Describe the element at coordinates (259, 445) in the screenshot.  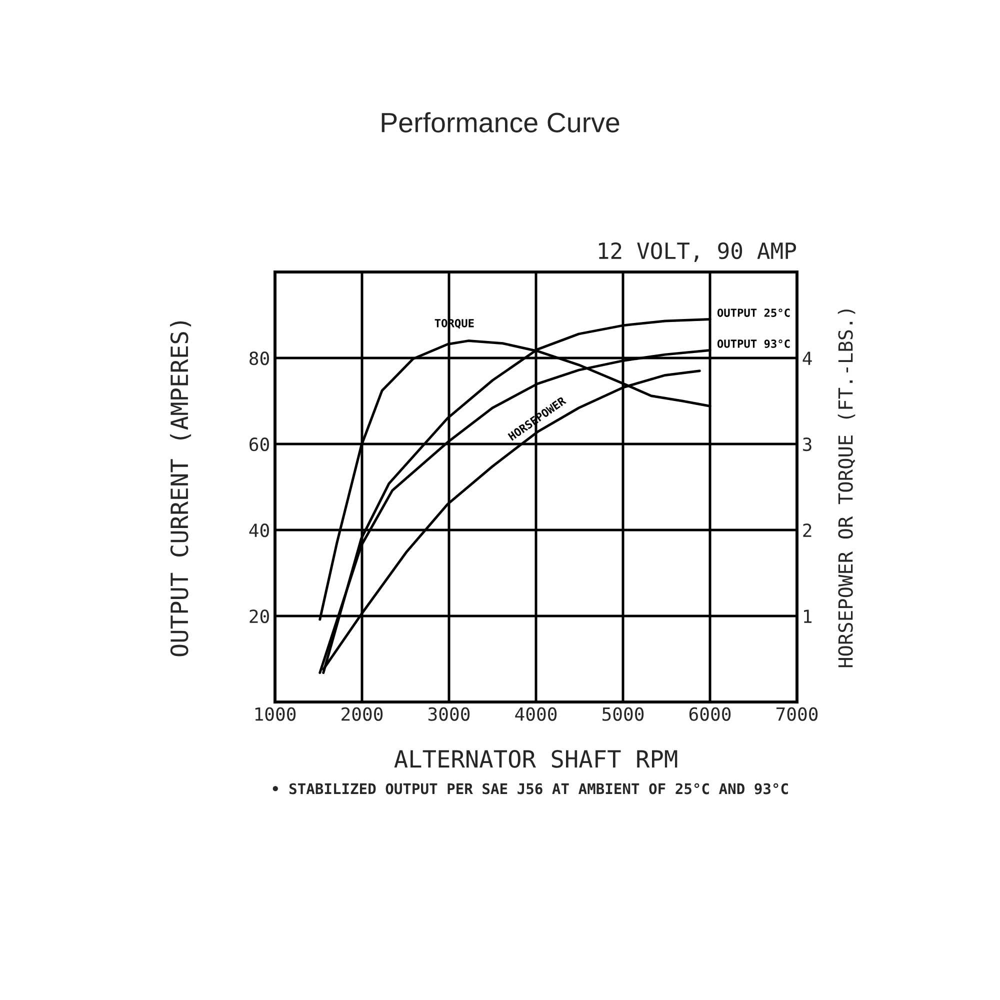
I see `y-tick-label: 60` at that location.